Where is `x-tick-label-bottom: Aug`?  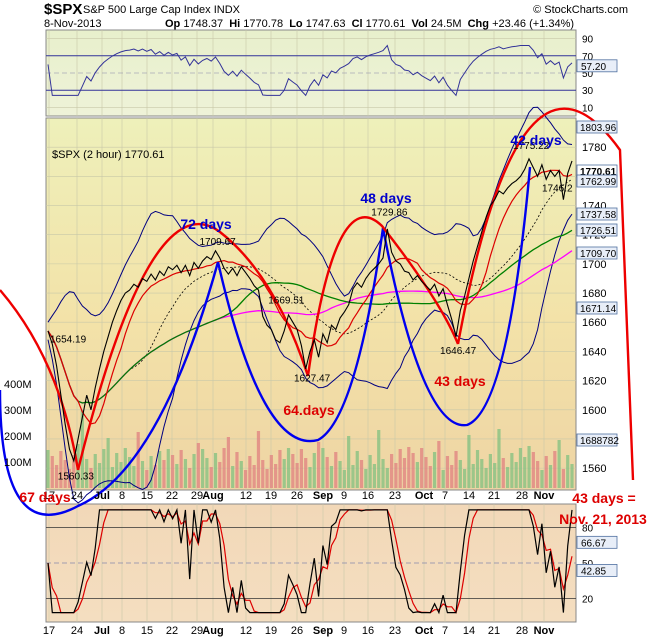
x-tick-label-bottom: Aug is located at coordinates (212, 631).